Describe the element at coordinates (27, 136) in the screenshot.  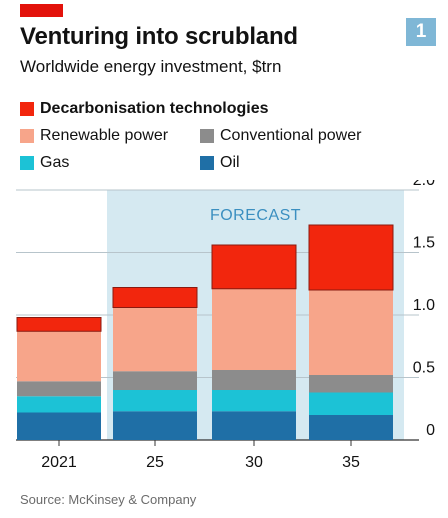
I see `legend-swatch-renewable` at that location.